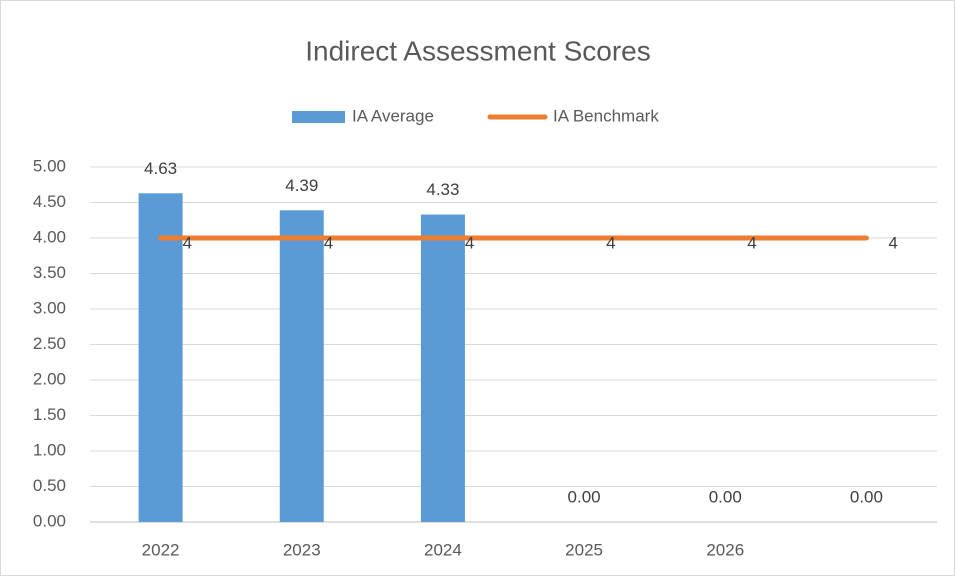 Image resolution: width=956 pixels, height=577 pixels. What do you see at coordinates (301, 185) in the screenshot?
I see `data-label: 4.39` at bounding box center [301, 185].